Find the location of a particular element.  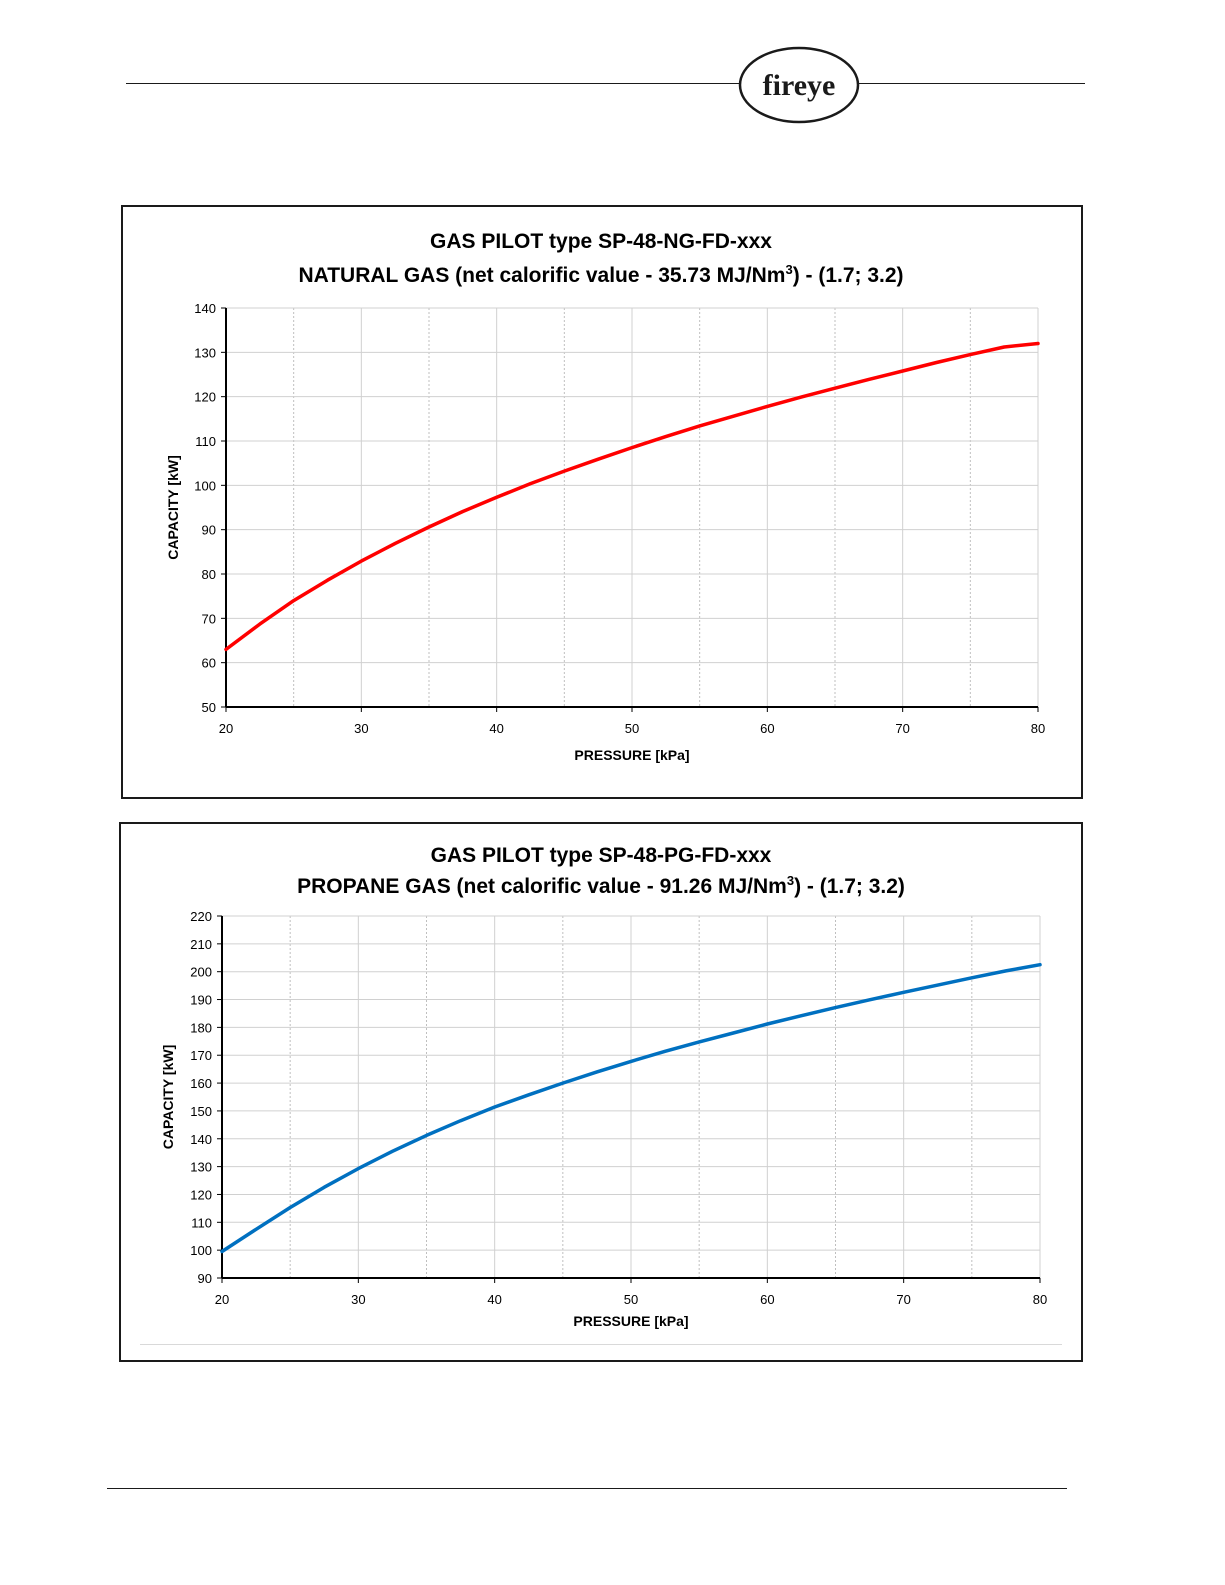

header-rule-left is located at coordinates (434, 83).